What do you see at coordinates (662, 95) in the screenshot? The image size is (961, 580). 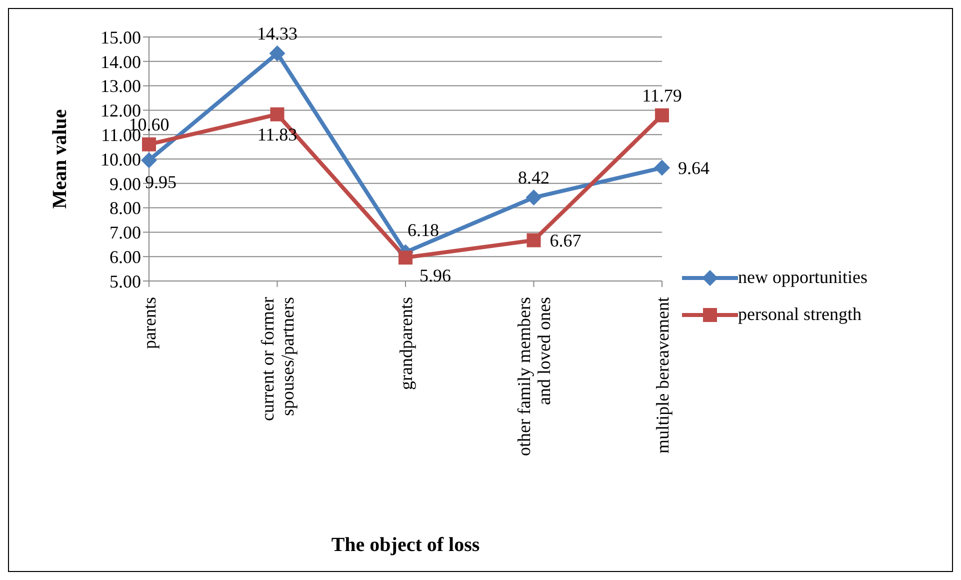 I see `data-label: 11.79` at bounding box center [662, 95].